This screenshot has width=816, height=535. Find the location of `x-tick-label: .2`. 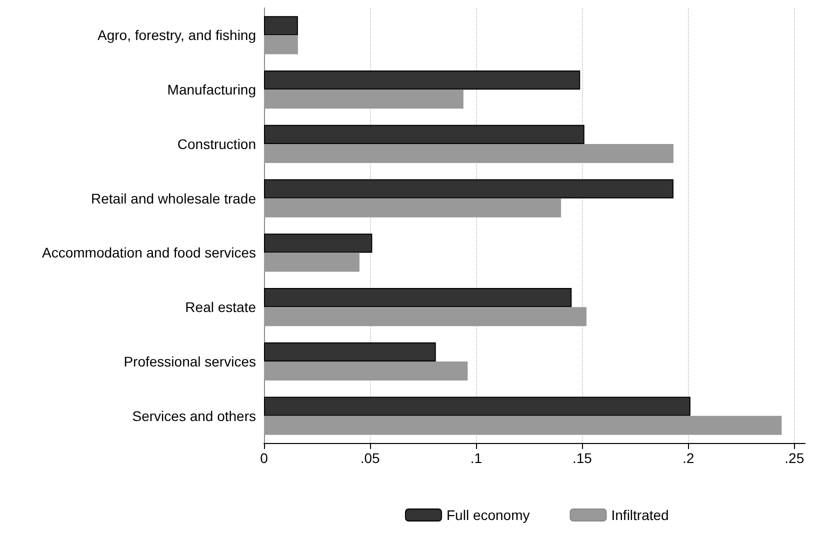

x-tick-label: .2 is located at coordinates (688, 458).